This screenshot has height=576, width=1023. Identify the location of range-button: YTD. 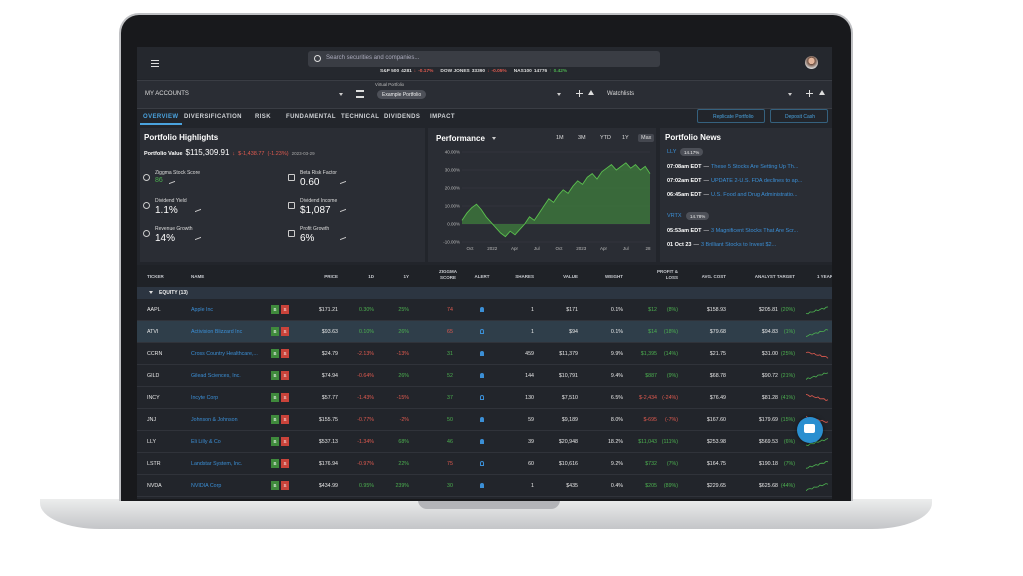
(605, 138).